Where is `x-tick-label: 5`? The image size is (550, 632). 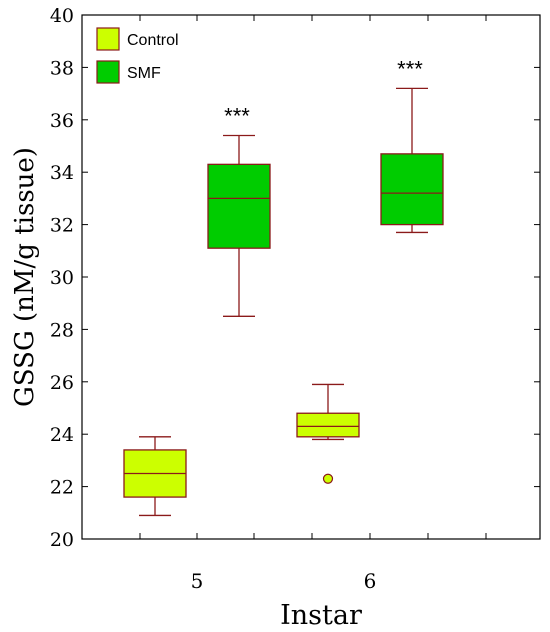 x-tick-label: 5 is located at coordinates (197, 581).